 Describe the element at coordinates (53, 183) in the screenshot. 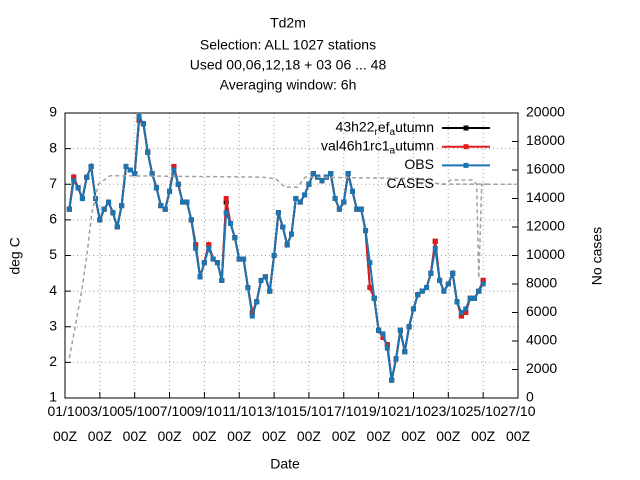

I see `y-tick-label: 7` at that location.